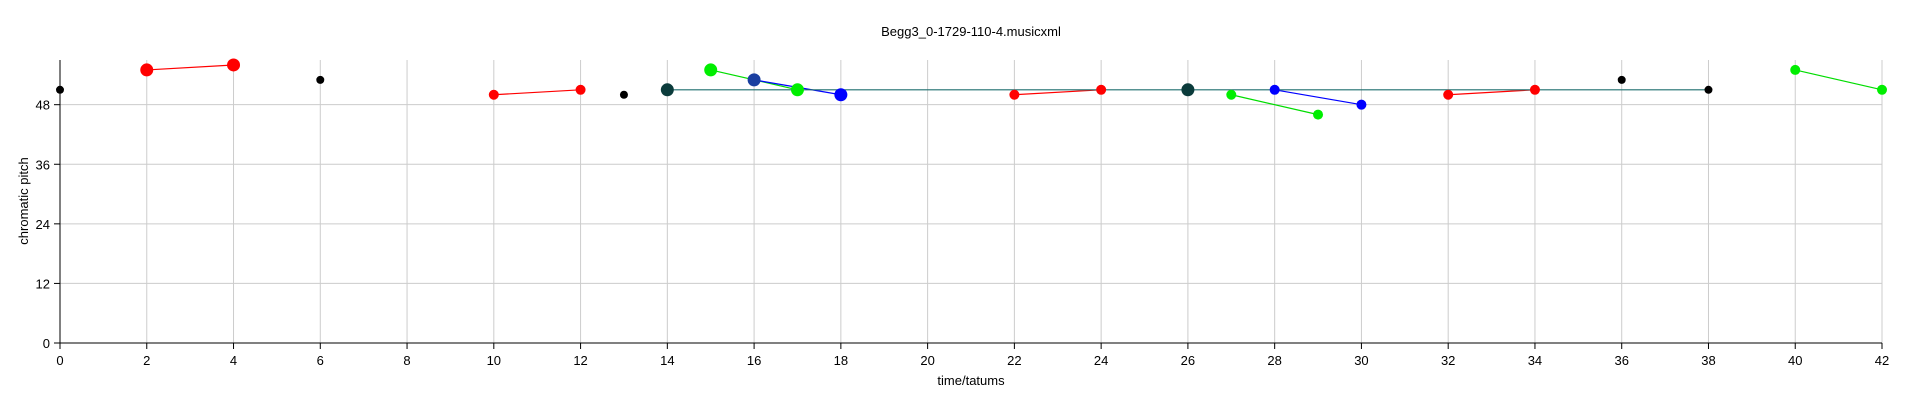  Describe the element at coordinates (46, 343) in the screenshot. I see `y-tick-label: 0` at that location.